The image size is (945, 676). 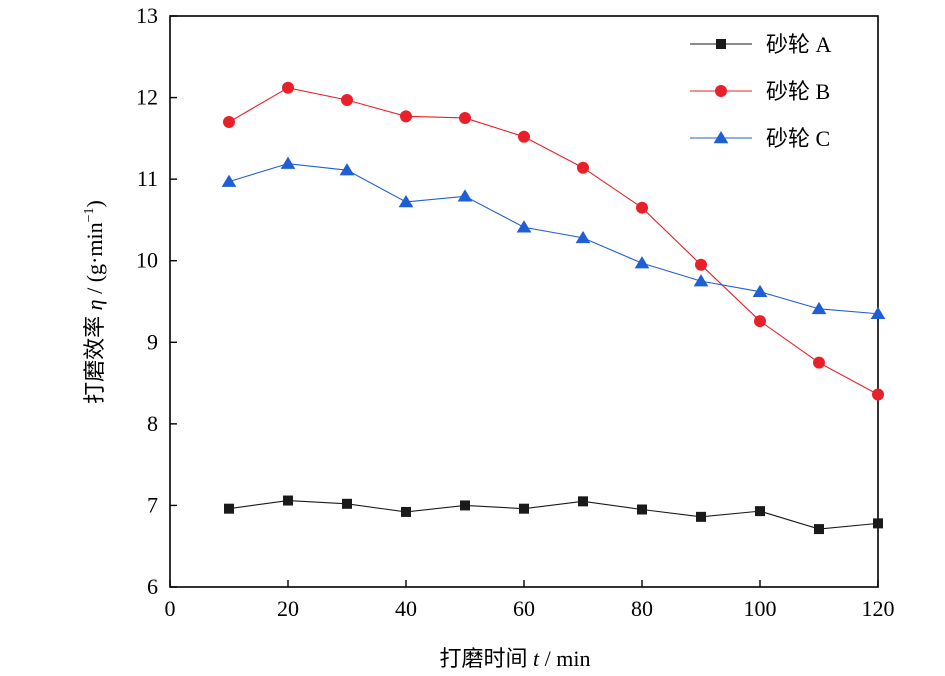 I want to click on legend: 砂轮 A 砂轮 B 砂轮 C, so click(x=761, y=91).